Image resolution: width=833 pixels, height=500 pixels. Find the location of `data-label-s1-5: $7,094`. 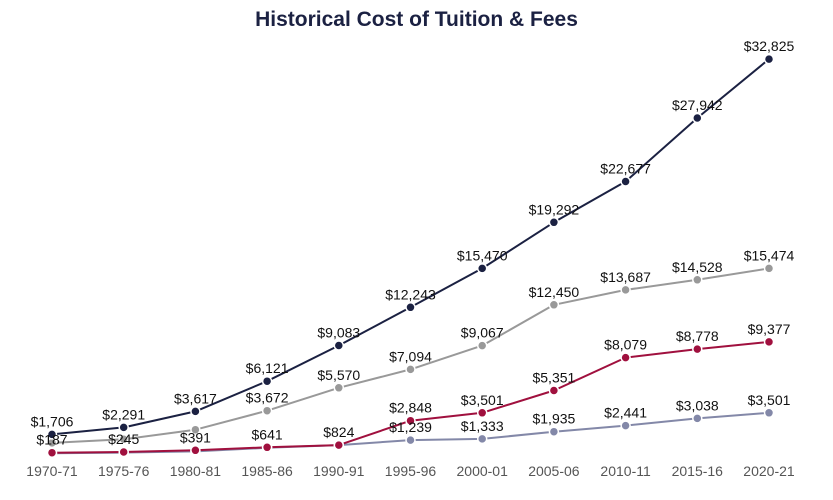

data-label-s1-5: $7,094 is located at coordinates (410, 356).